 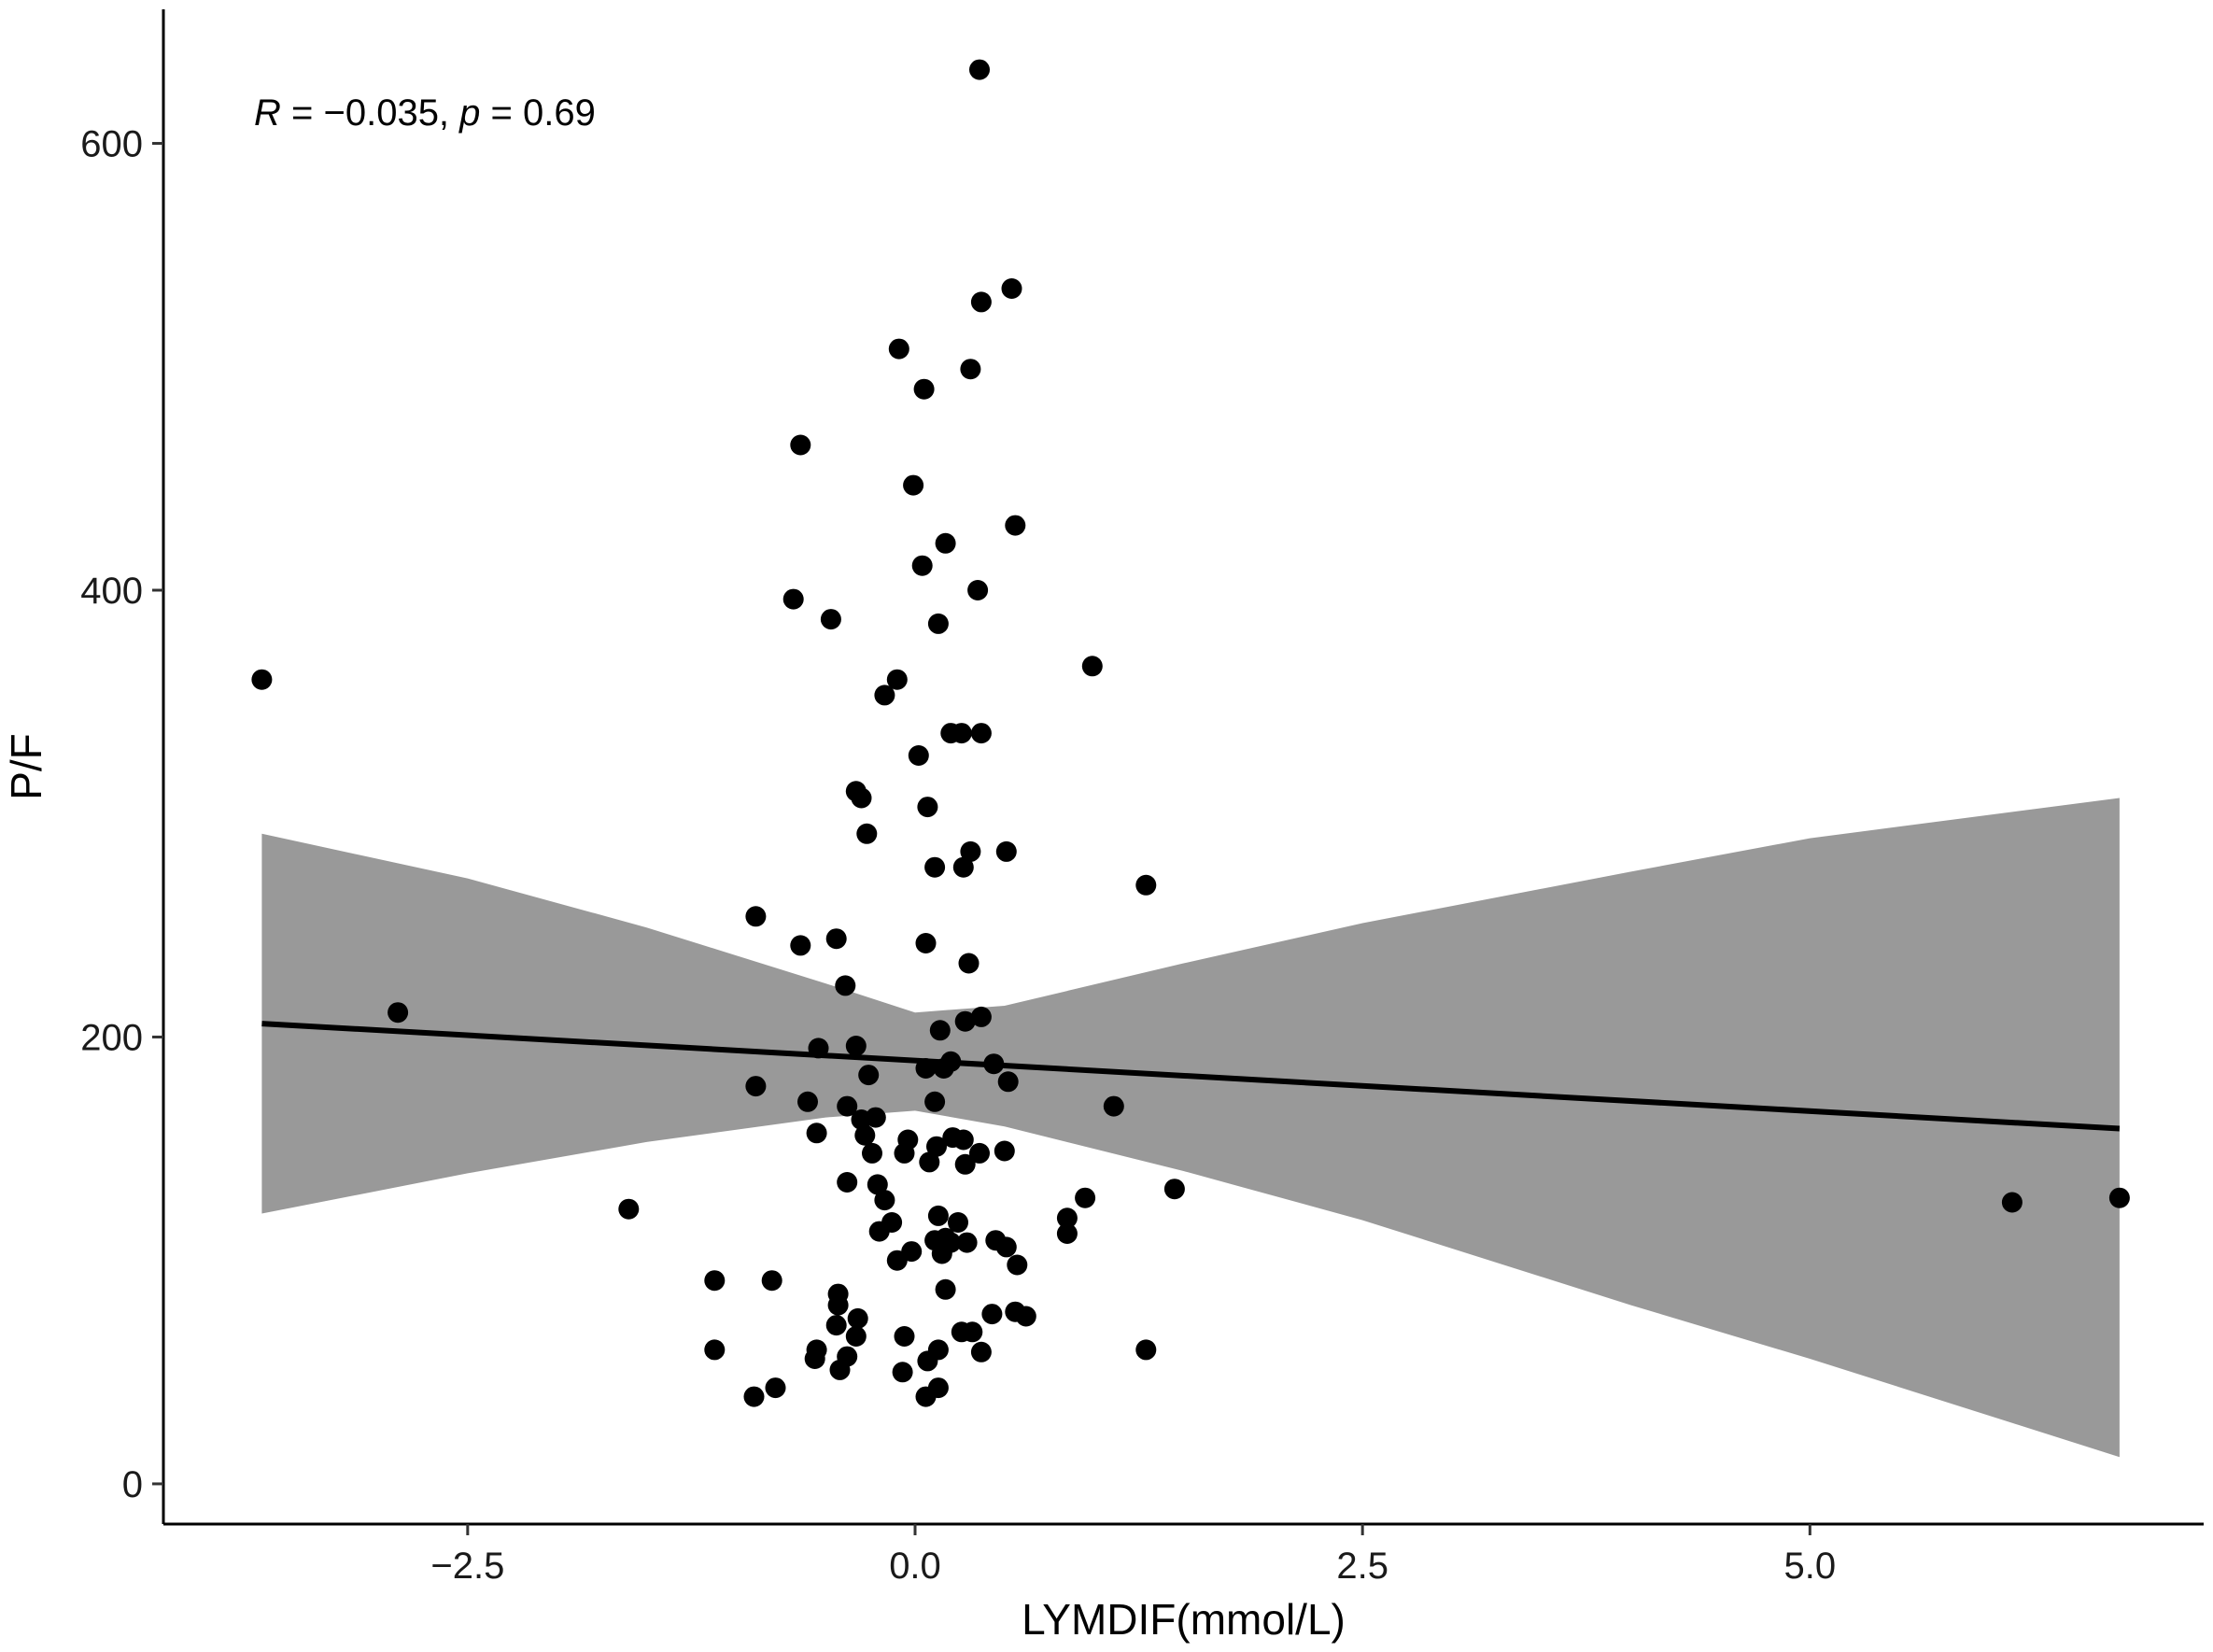 What do you see at coordinates (915, 1566) in the screenshot?
I see `x-tick-label: 0.0` at bounding box center [915, 1566].